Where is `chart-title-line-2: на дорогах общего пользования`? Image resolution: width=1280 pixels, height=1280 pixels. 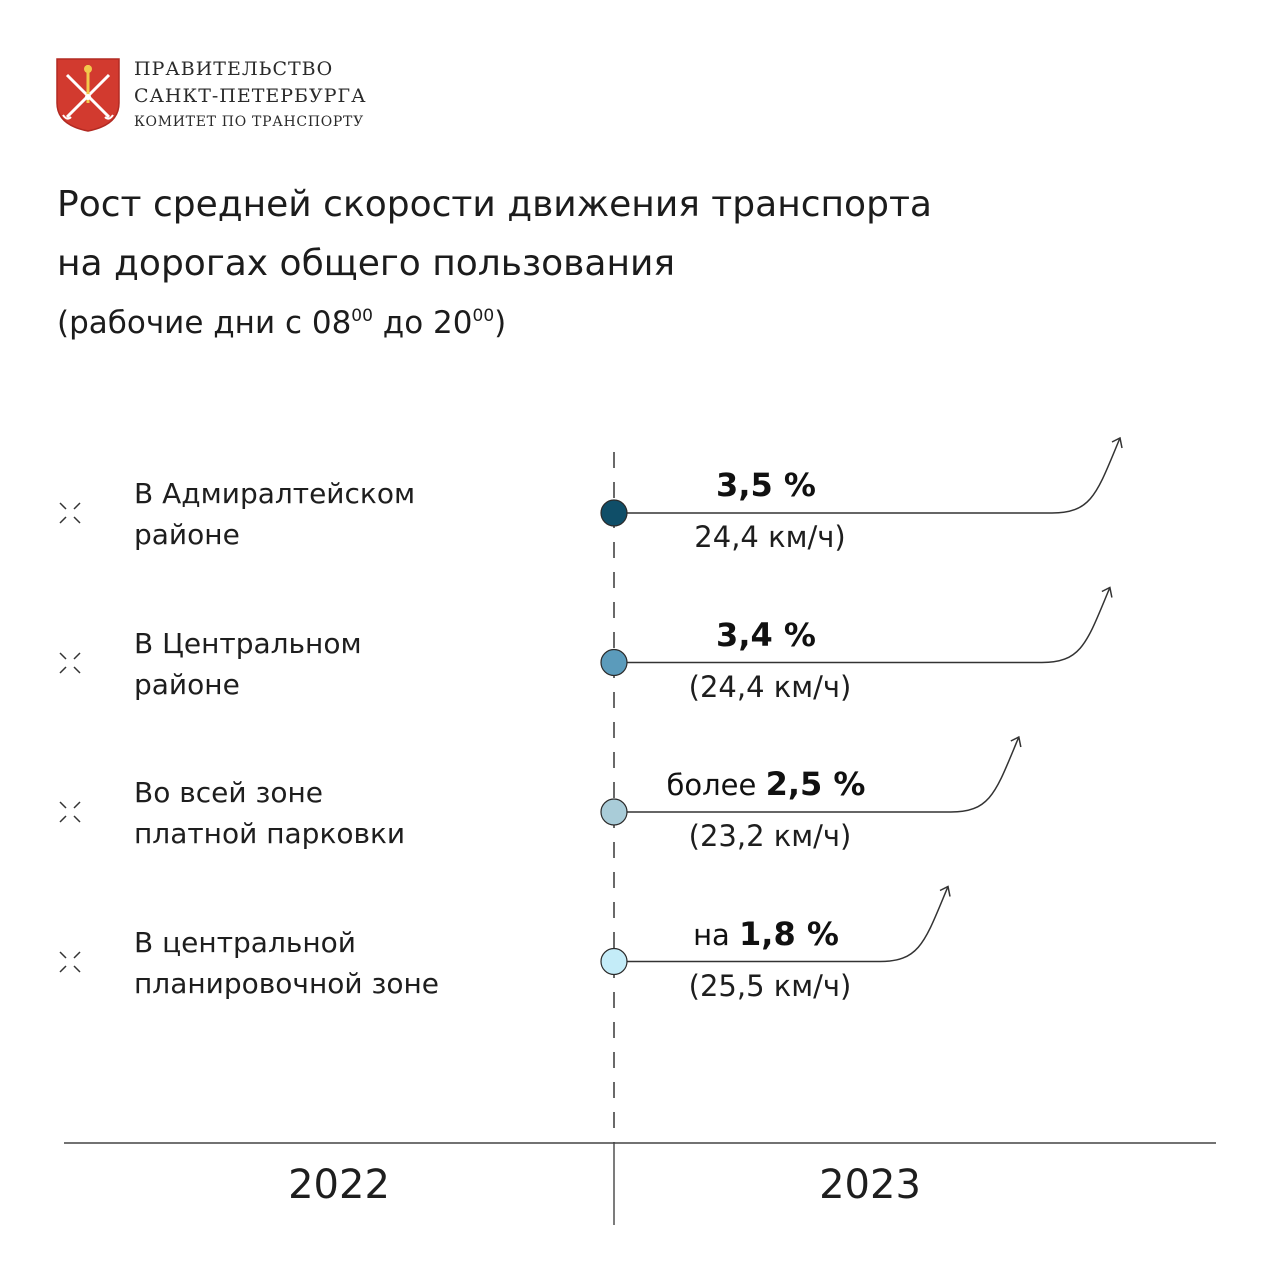 chart-title-line-2: на дорогах общего пользования is located at coordinates (366, 263).